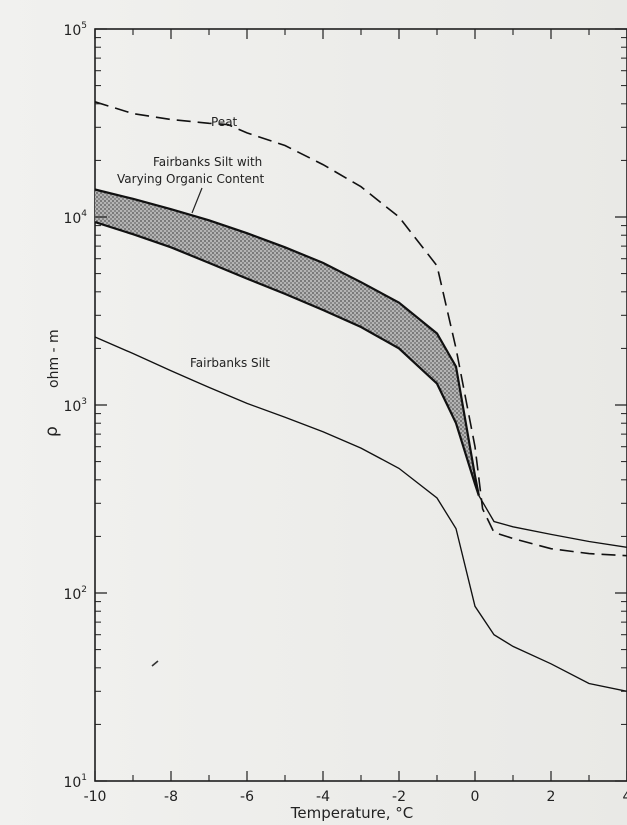 This screenshot has height=825, width=627. Describe the element at coordinates (224, 122) in the screenshot. I see `annotation-peat: Peat` at that location.